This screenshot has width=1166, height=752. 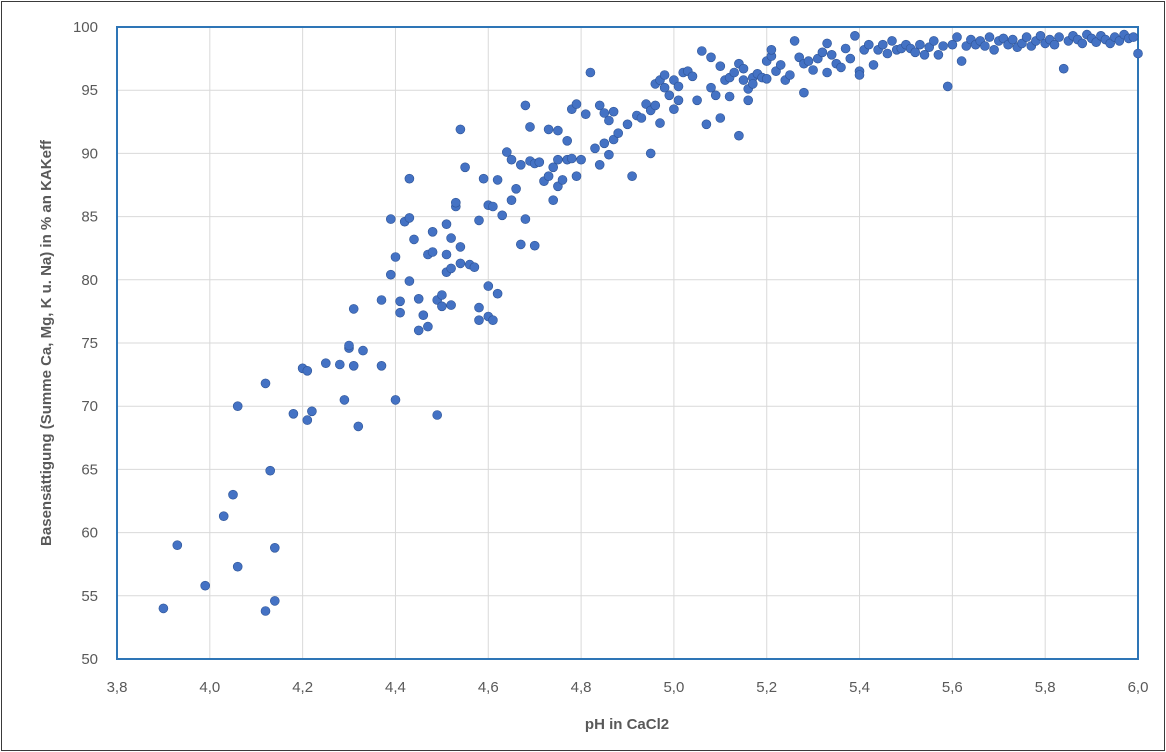 I want to click on y-tick-label: 95, so click(x=89, y=90).